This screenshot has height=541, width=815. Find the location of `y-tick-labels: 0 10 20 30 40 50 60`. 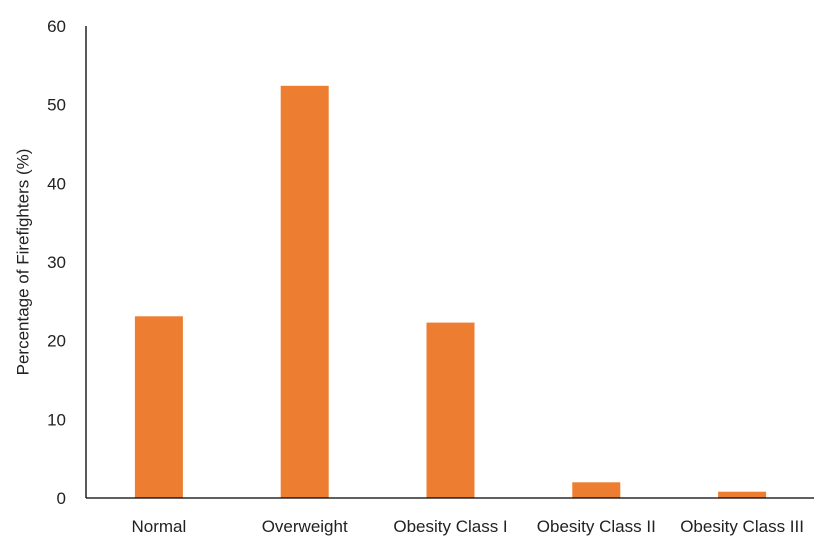

y-tick-labels: 0 10 20 30 40 50 60 is located at coordinates (56, 262).